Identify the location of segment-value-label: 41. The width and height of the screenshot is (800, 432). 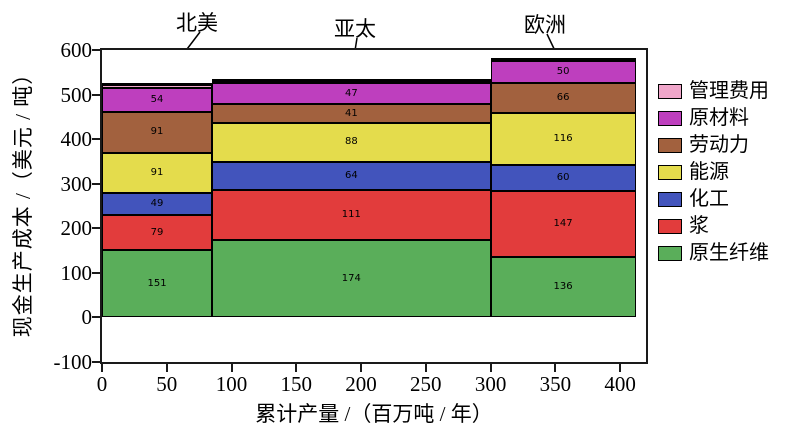
(351, 113).